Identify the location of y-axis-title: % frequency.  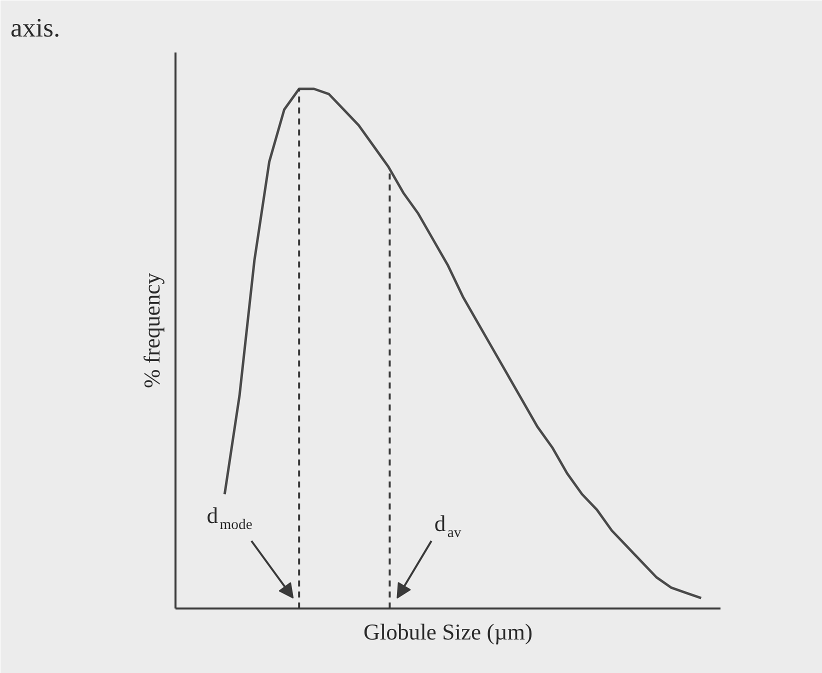
(152, 330).